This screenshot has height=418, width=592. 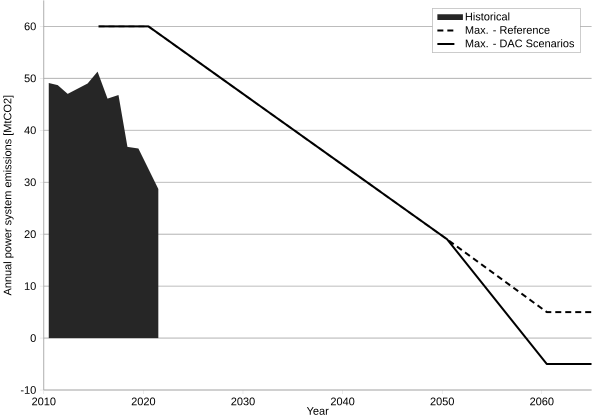 I want to click on legend-label: Max. - DAC Scenarios, so click(x=520, y=43).